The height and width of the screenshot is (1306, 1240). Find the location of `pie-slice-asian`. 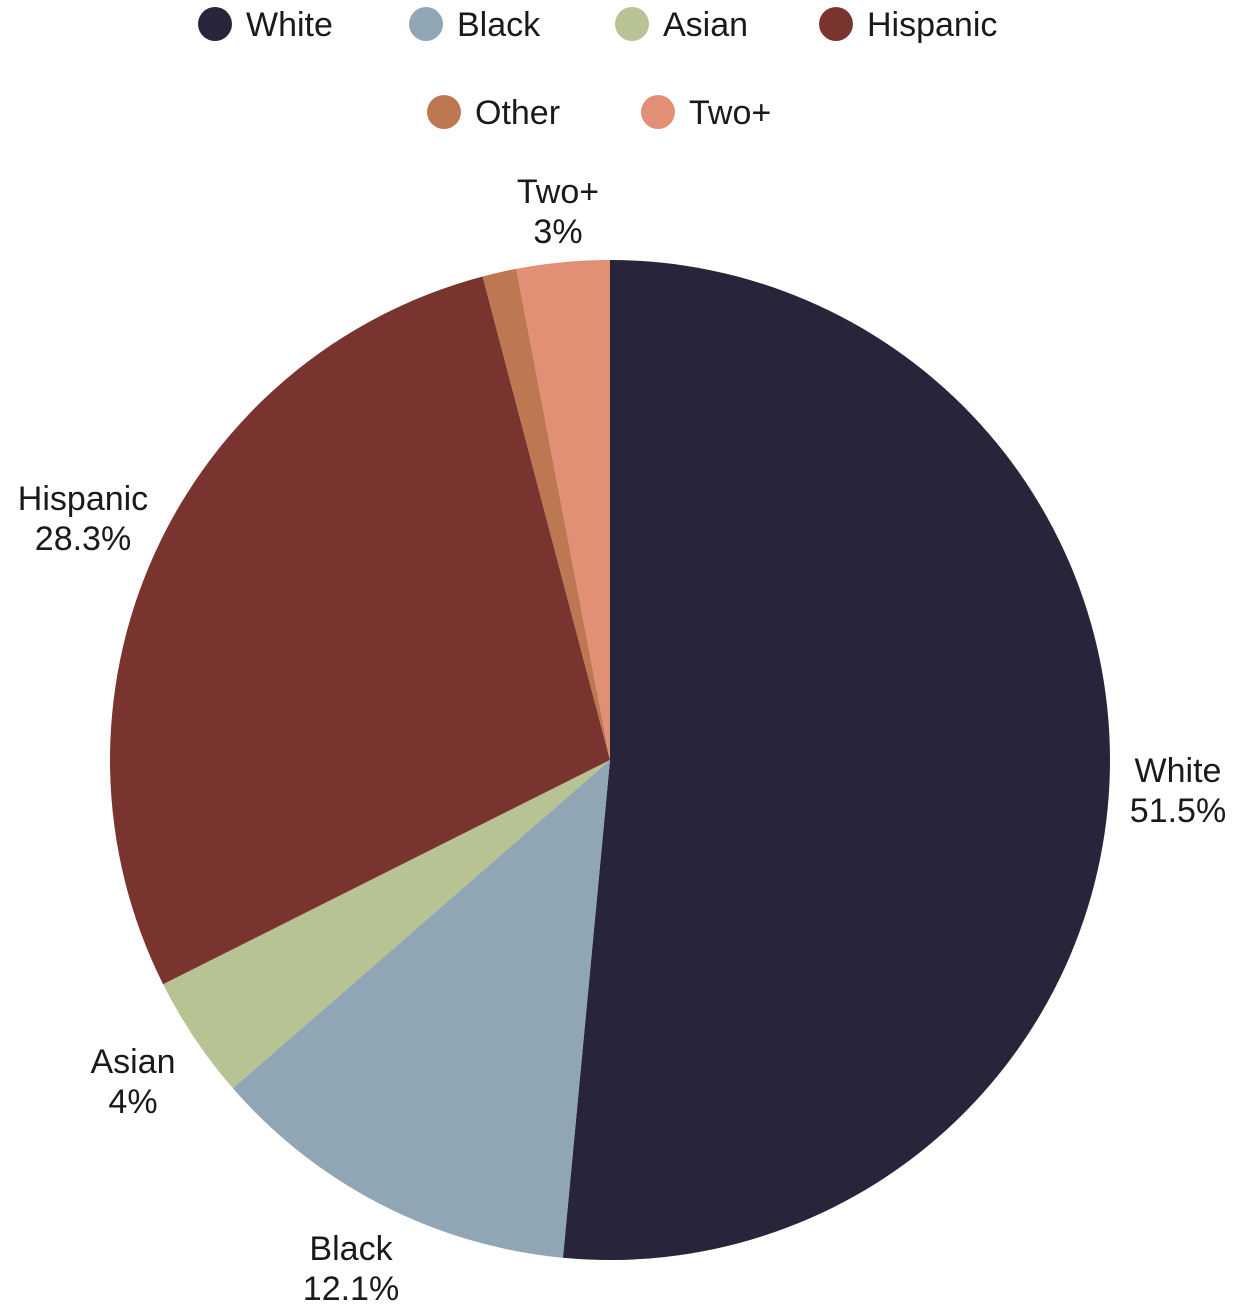

pie-slice-asian is located at coordinates (386, 924).